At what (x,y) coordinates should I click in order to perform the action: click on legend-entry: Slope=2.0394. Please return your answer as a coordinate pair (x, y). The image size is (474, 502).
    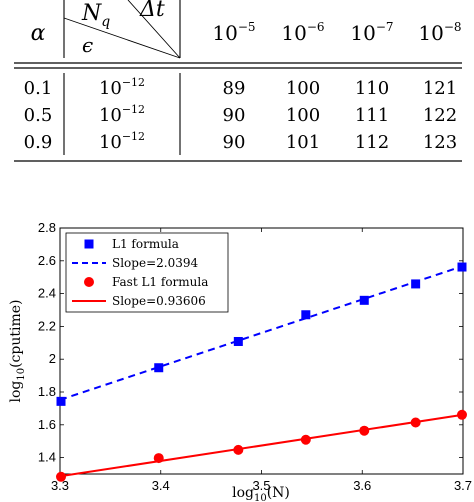
    Looking at the image, I should click on (135, 263).